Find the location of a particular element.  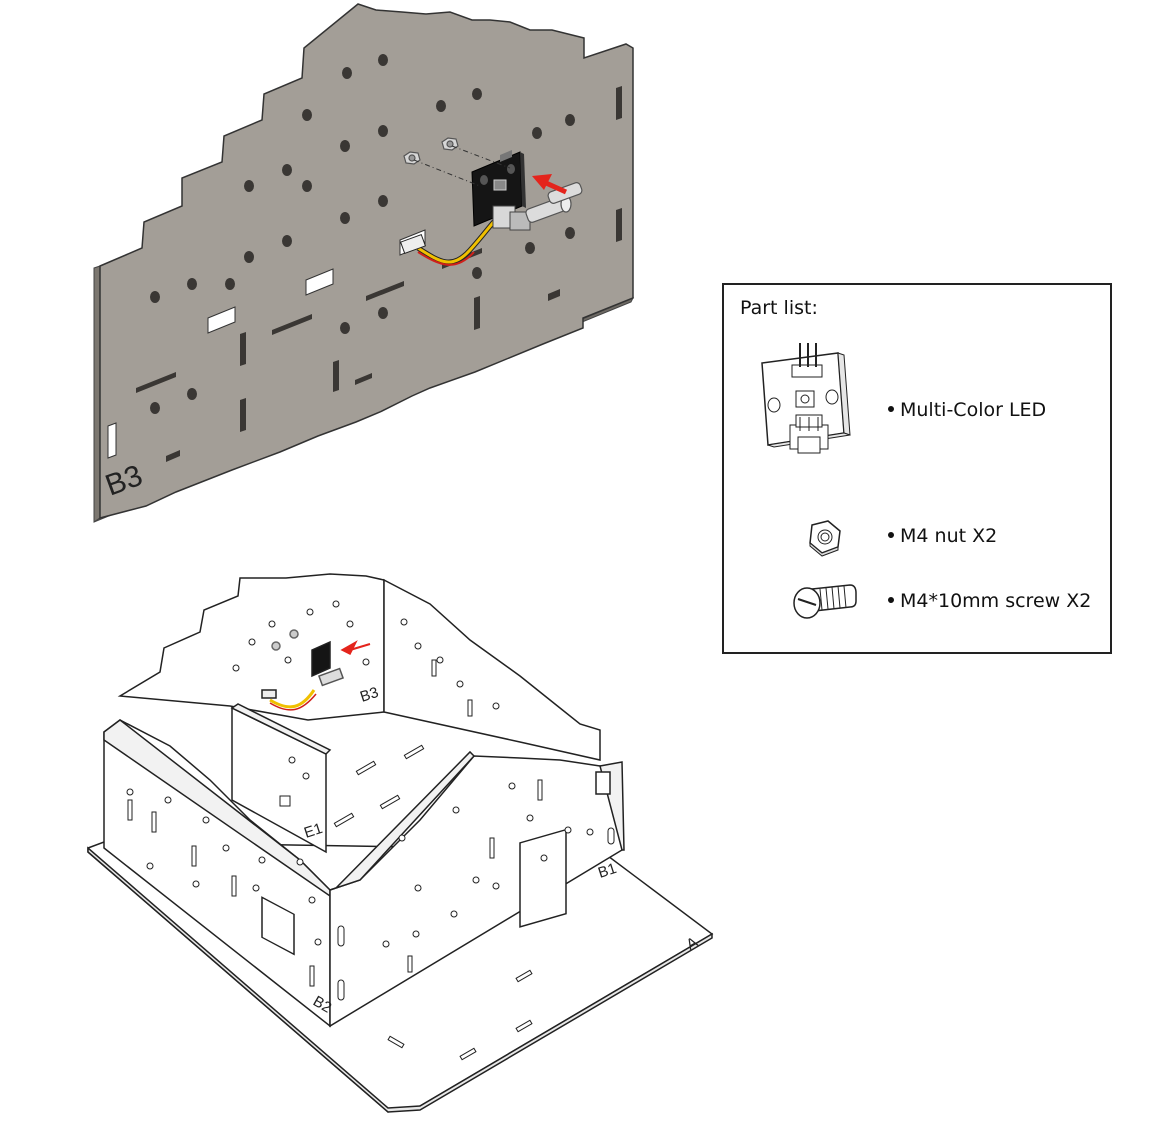

panel-label-b3-small: B3 is located at coordinates (369, 695).